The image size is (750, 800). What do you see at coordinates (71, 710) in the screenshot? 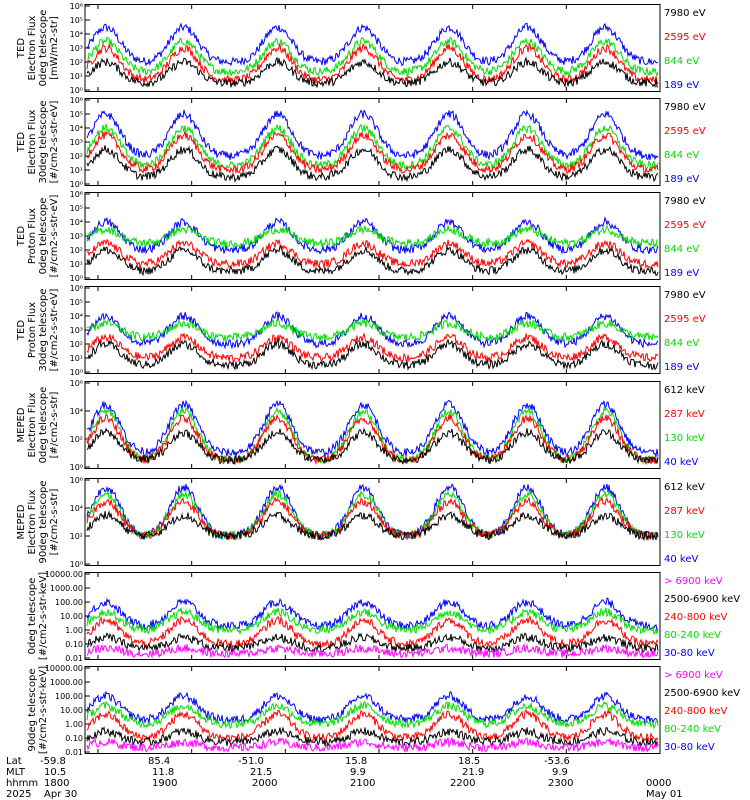
I see `y-tick-label: 10.00` at bounding box center [71, 710].